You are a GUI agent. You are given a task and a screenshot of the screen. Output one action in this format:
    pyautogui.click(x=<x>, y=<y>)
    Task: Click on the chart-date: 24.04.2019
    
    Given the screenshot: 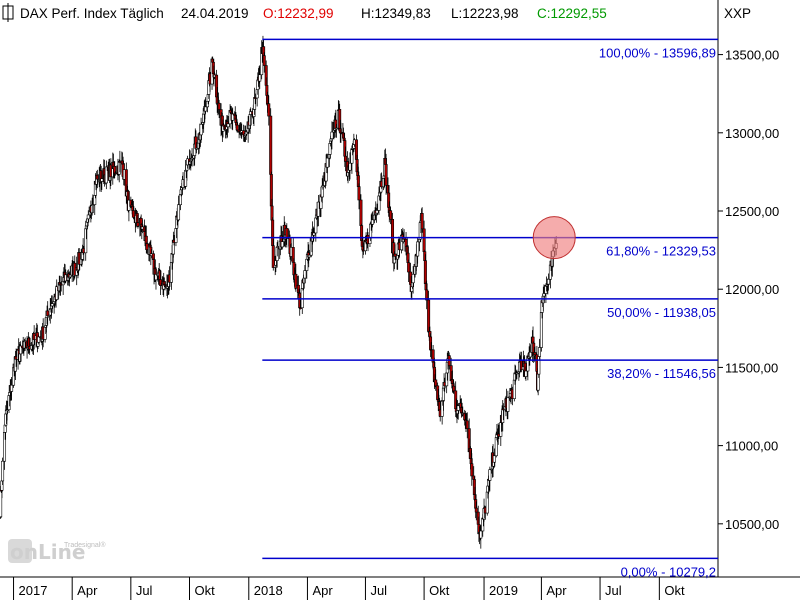 What is the action you would take?
    pyautogui.click(x=215, y=13)
    